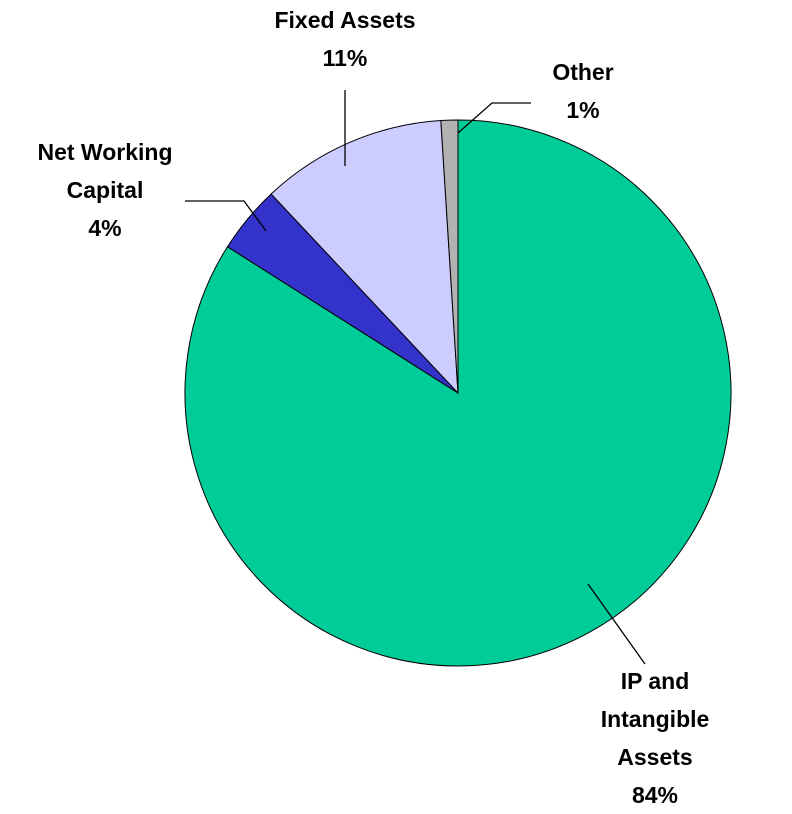  What do you see at coordinates (583, 110) in the screenshot?
I see `value-label: 1%` at bounding box center [583, 110].